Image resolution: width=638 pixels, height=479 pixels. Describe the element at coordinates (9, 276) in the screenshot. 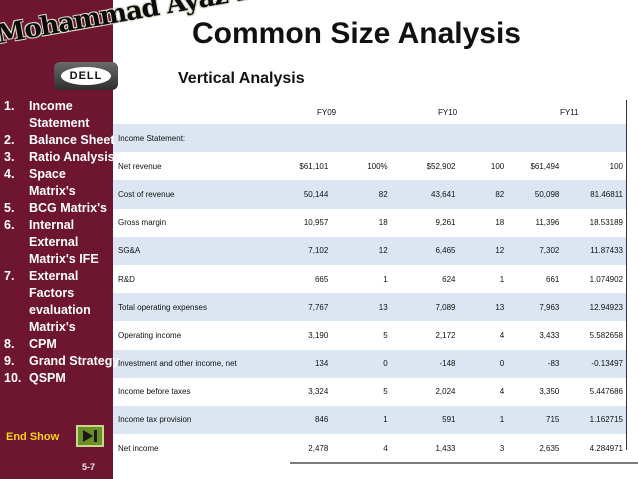

I see `menu-item-number: 7.` at that location.